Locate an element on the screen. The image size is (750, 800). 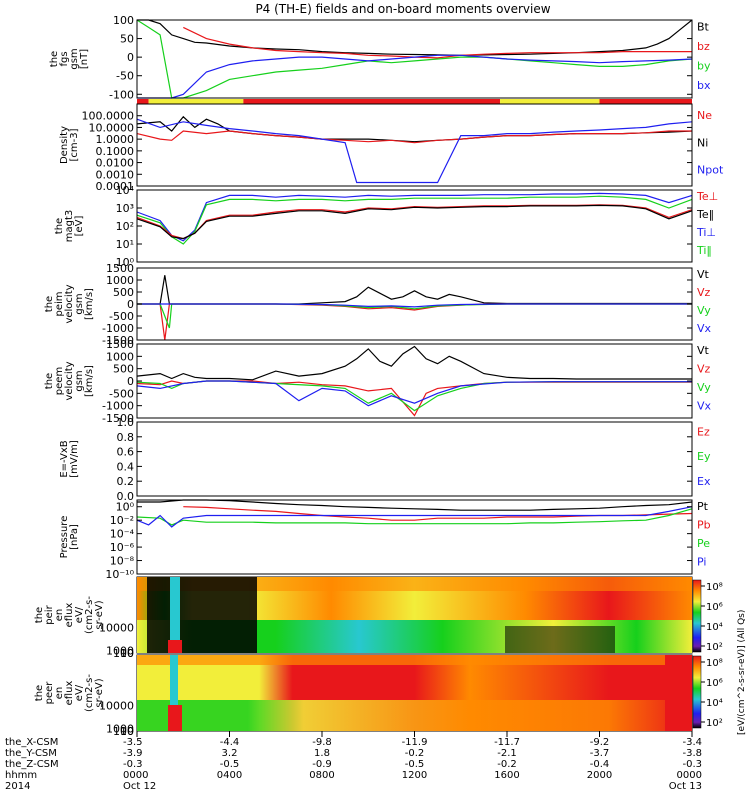
fgs-plot-area is located at coordinates (414, 59).